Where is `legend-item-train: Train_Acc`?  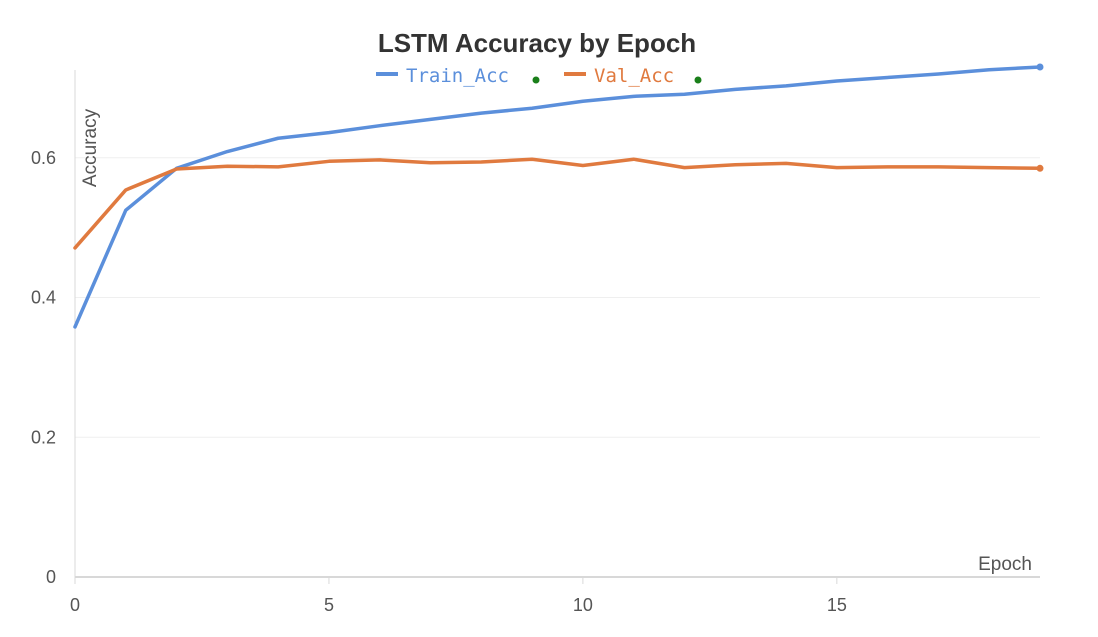 legend-item-train: Train_Acc is located at coordinates (458, 76).